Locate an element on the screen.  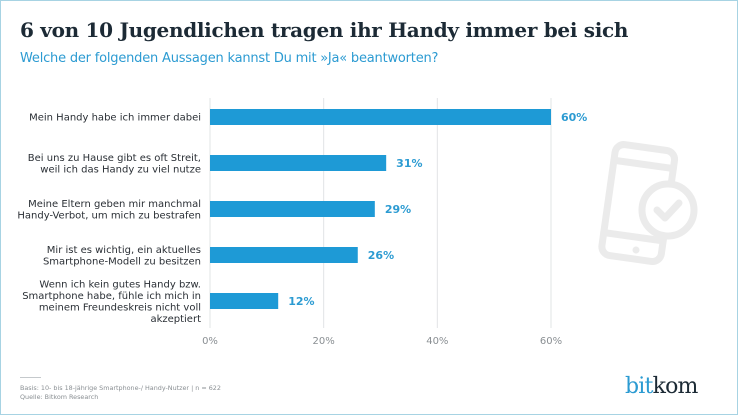
footer-source: Quelle: Bitkom Research is located at coordinates (59, 397).